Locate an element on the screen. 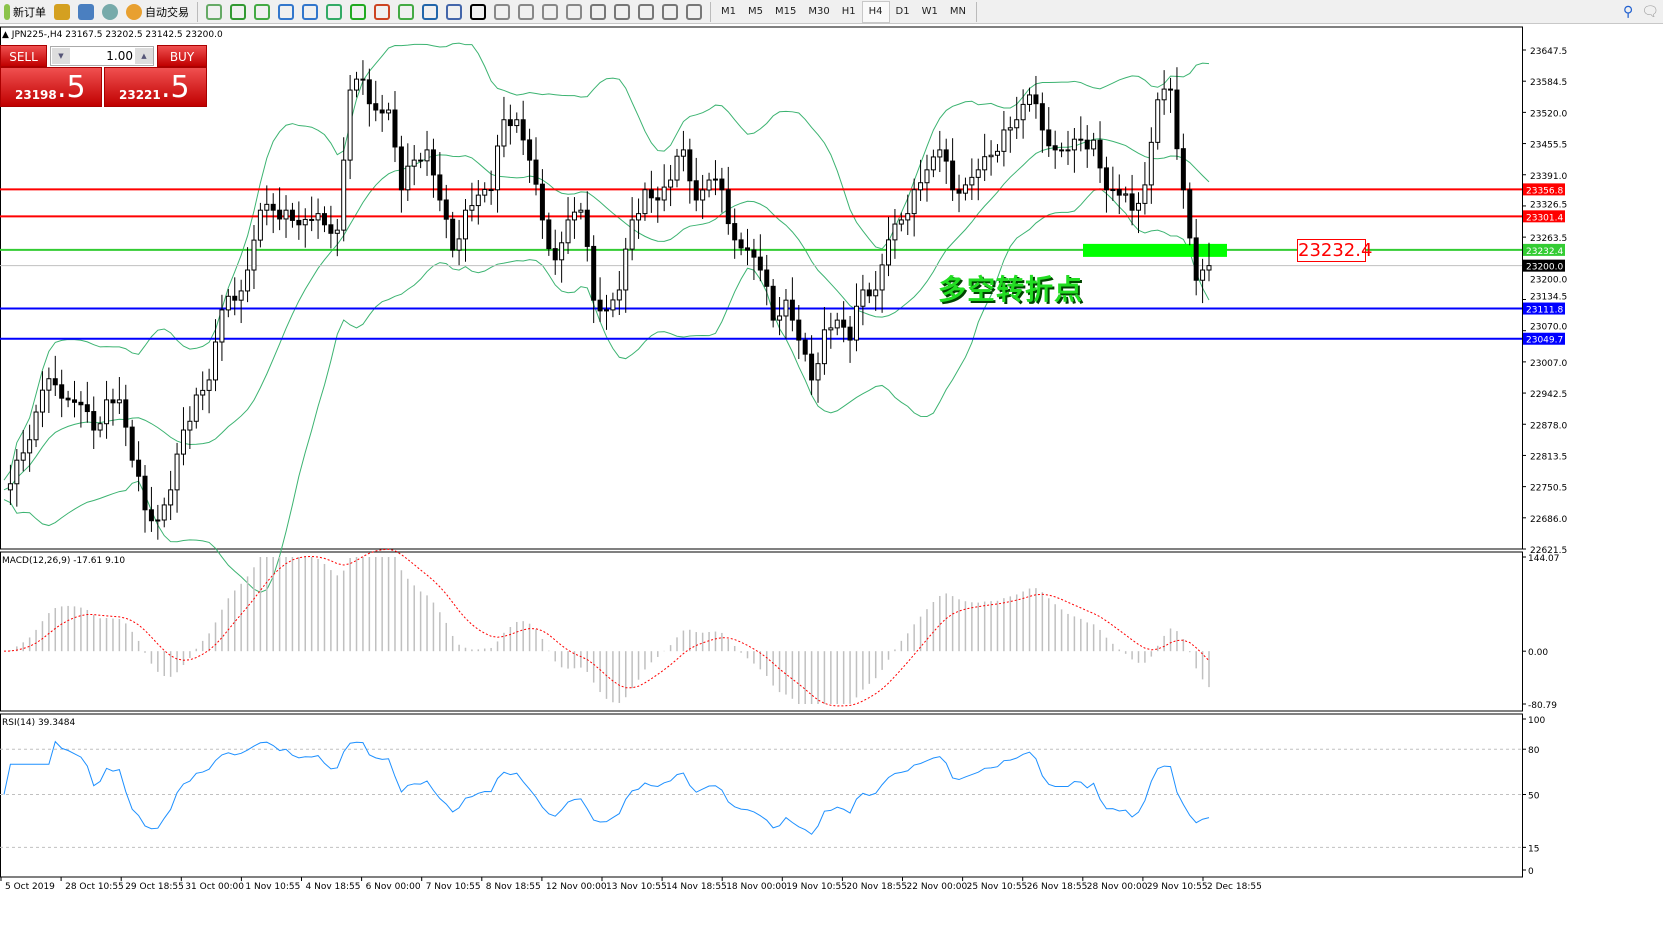 Image resolution: width=1663 pixels, height=947 pixels. navigator-button is located at coordinates (86, 12).